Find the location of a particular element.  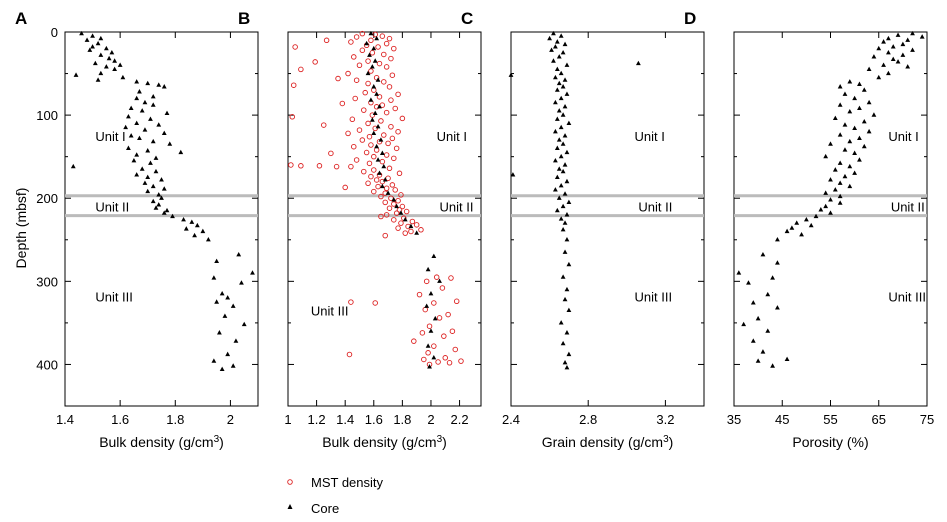

x-axis-label-end: ) is located at coordinates (221, 442).